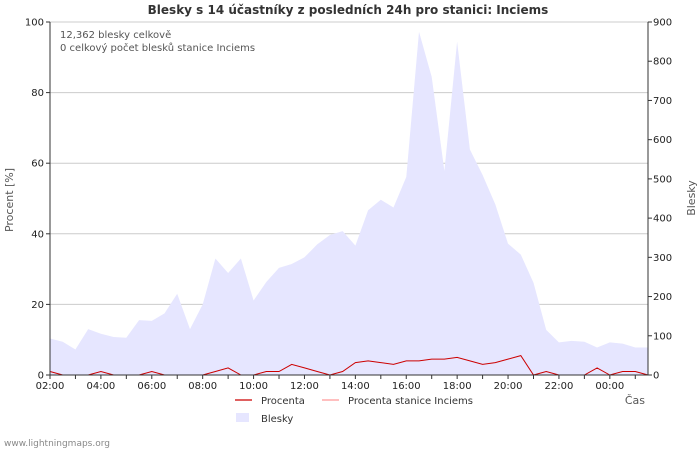  I want to click on x-tick-label: 10:00, so click(253, 386).